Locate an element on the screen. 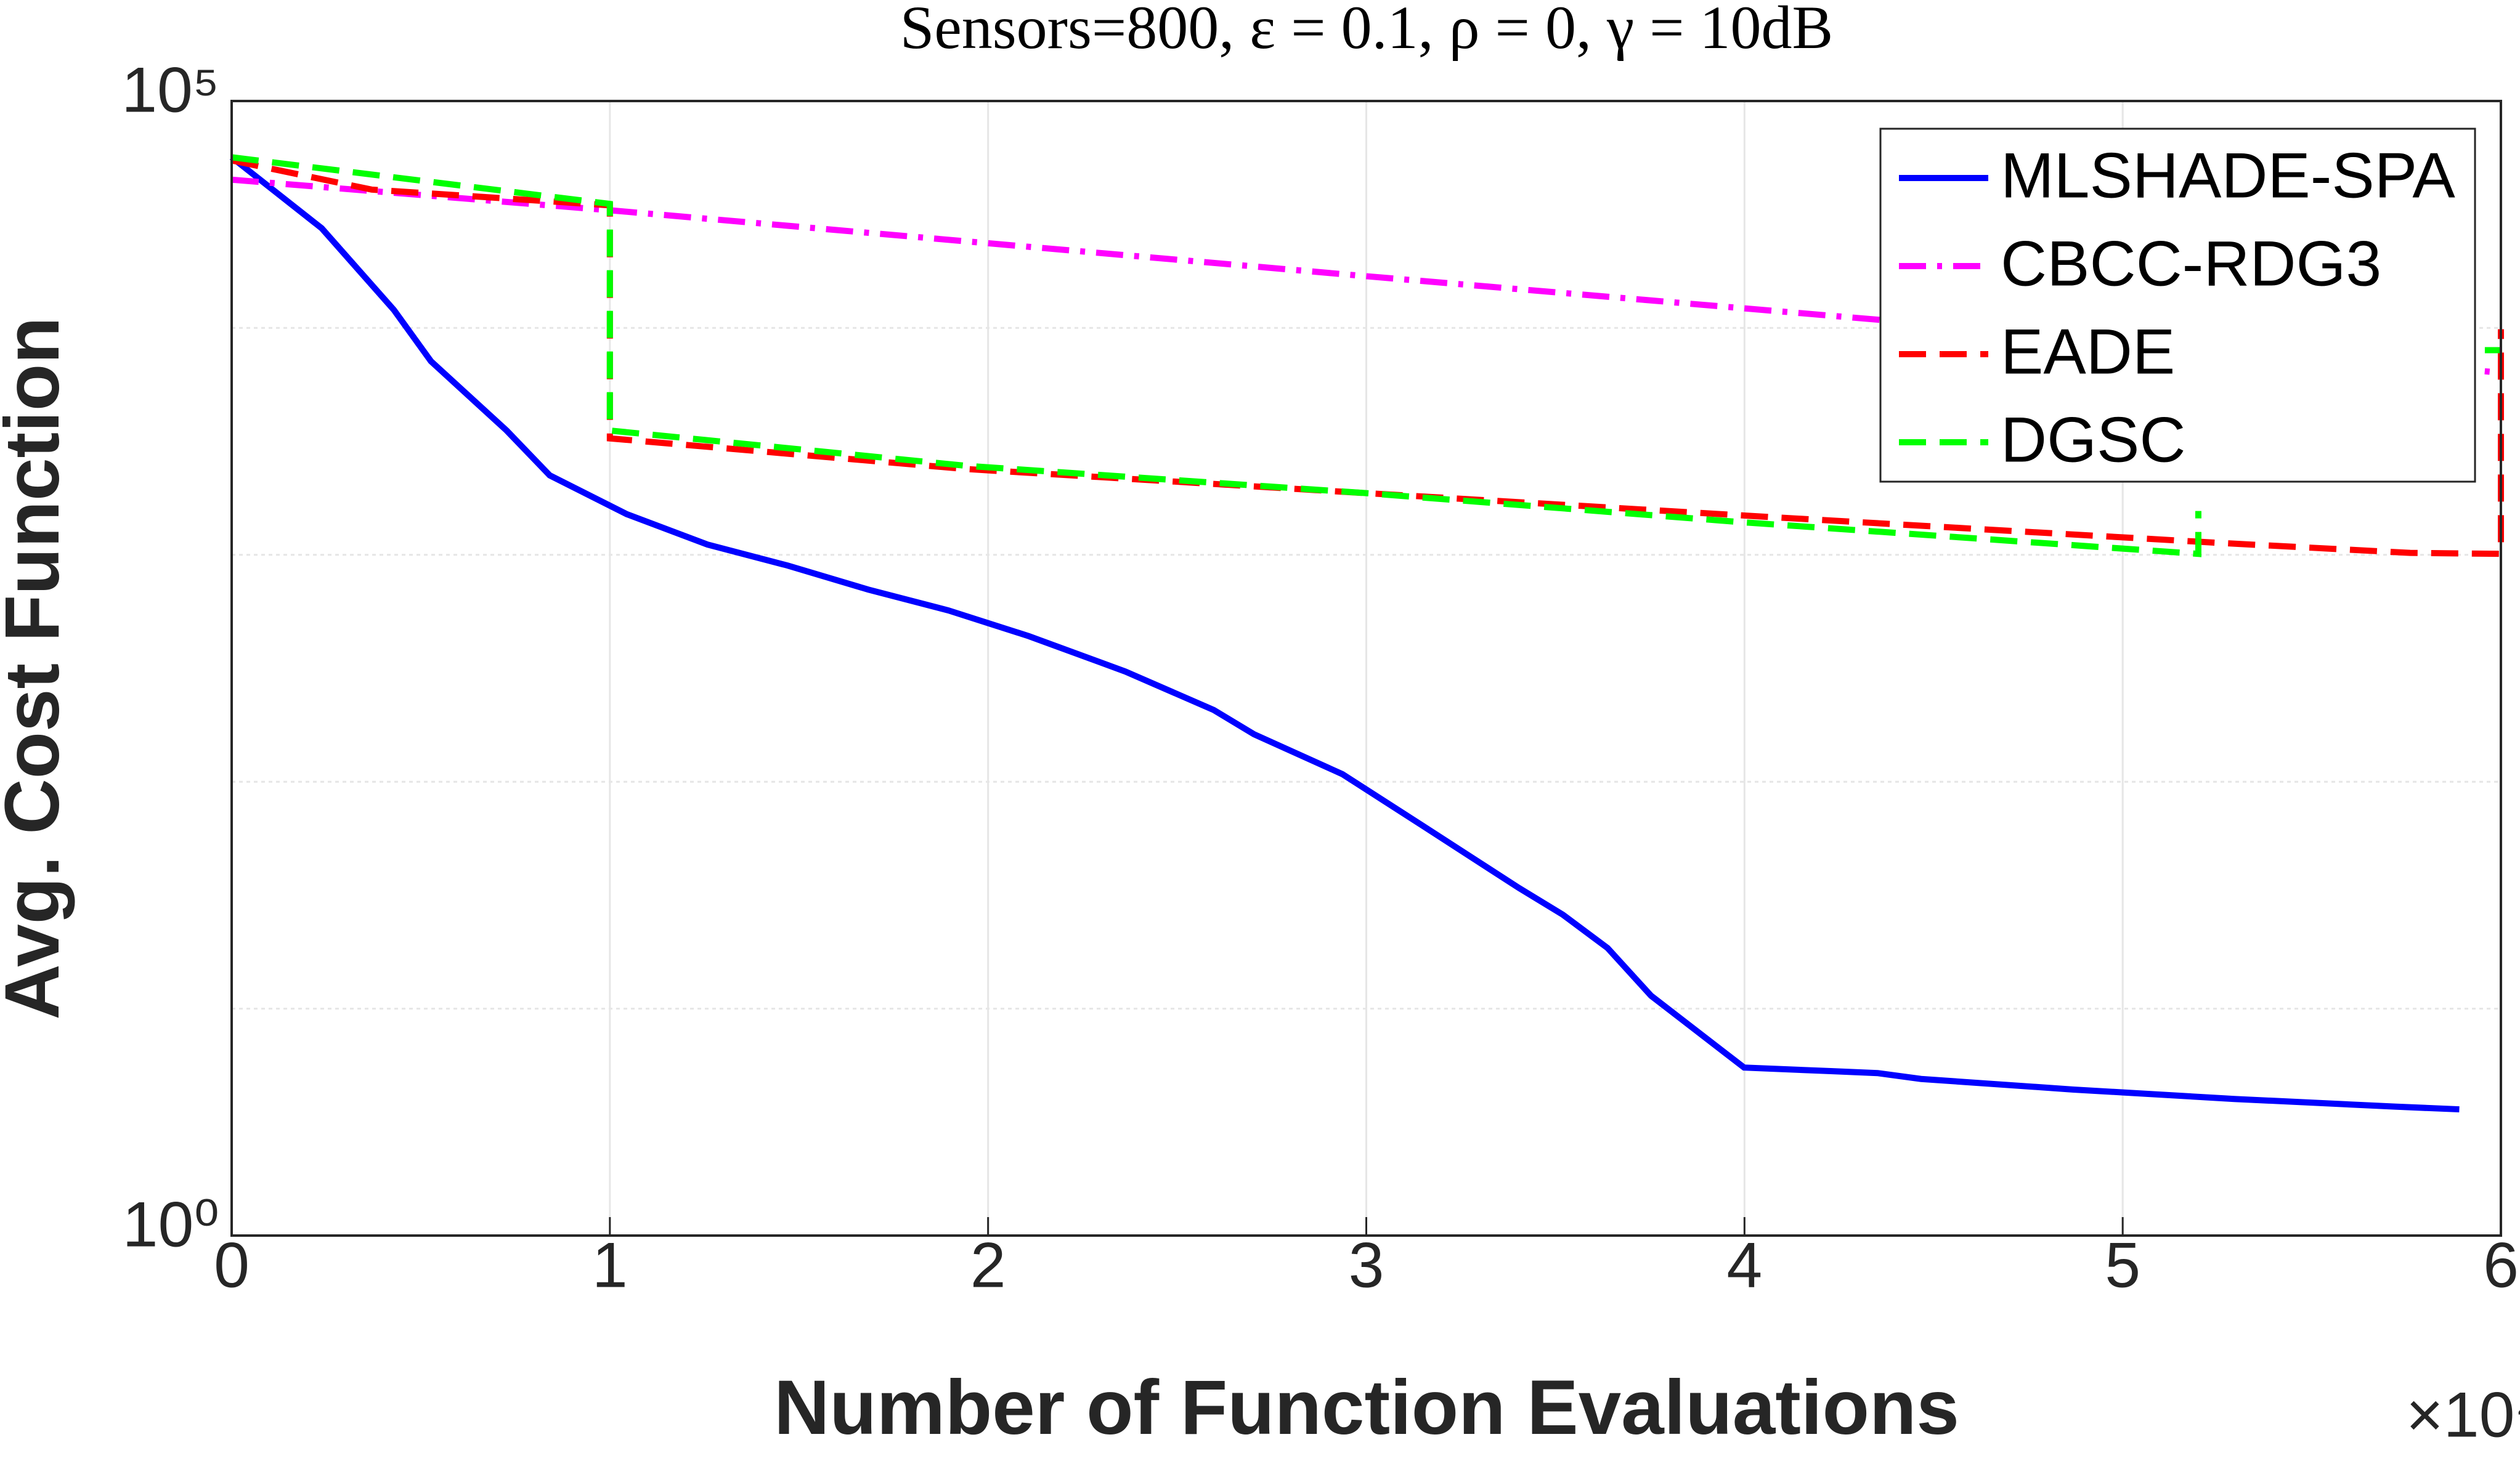 The image size is (2520, 1461). y-tick-label: 10⁰ is located at coordinates (171, 1224).